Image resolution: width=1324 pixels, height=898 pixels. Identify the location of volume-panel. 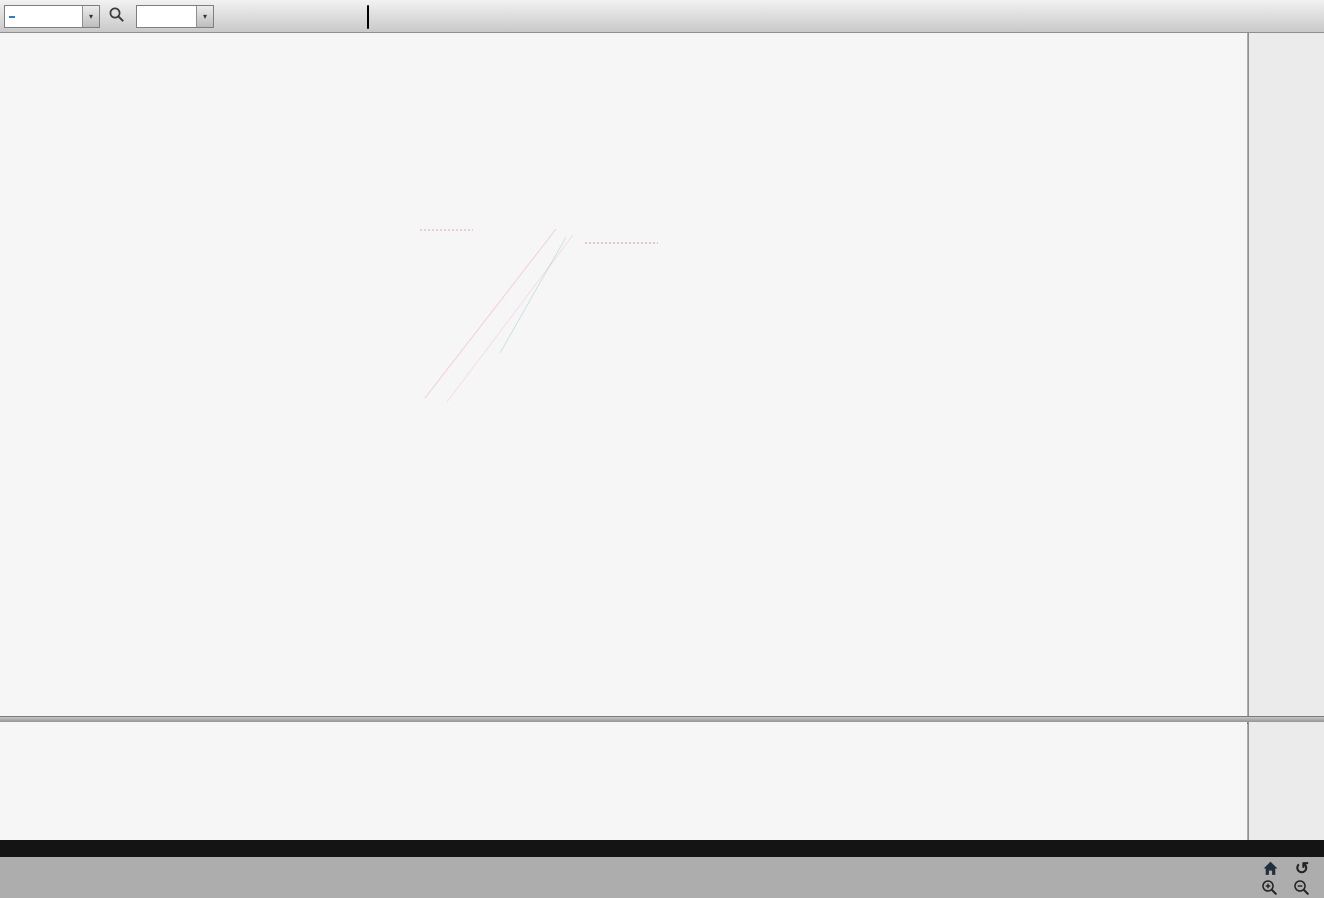
(623, 781).